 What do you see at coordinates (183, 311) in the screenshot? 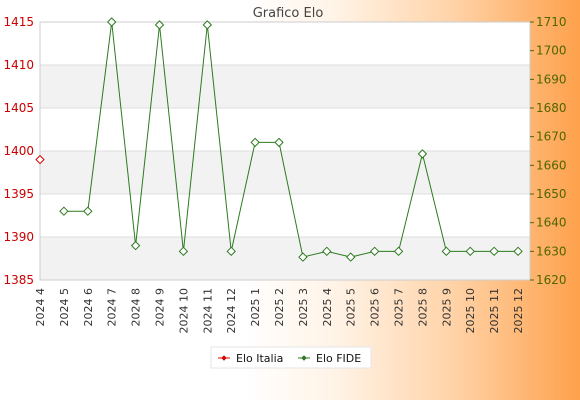
I see `x-tick-label: 2024 10` at bounding box center [183, 311].